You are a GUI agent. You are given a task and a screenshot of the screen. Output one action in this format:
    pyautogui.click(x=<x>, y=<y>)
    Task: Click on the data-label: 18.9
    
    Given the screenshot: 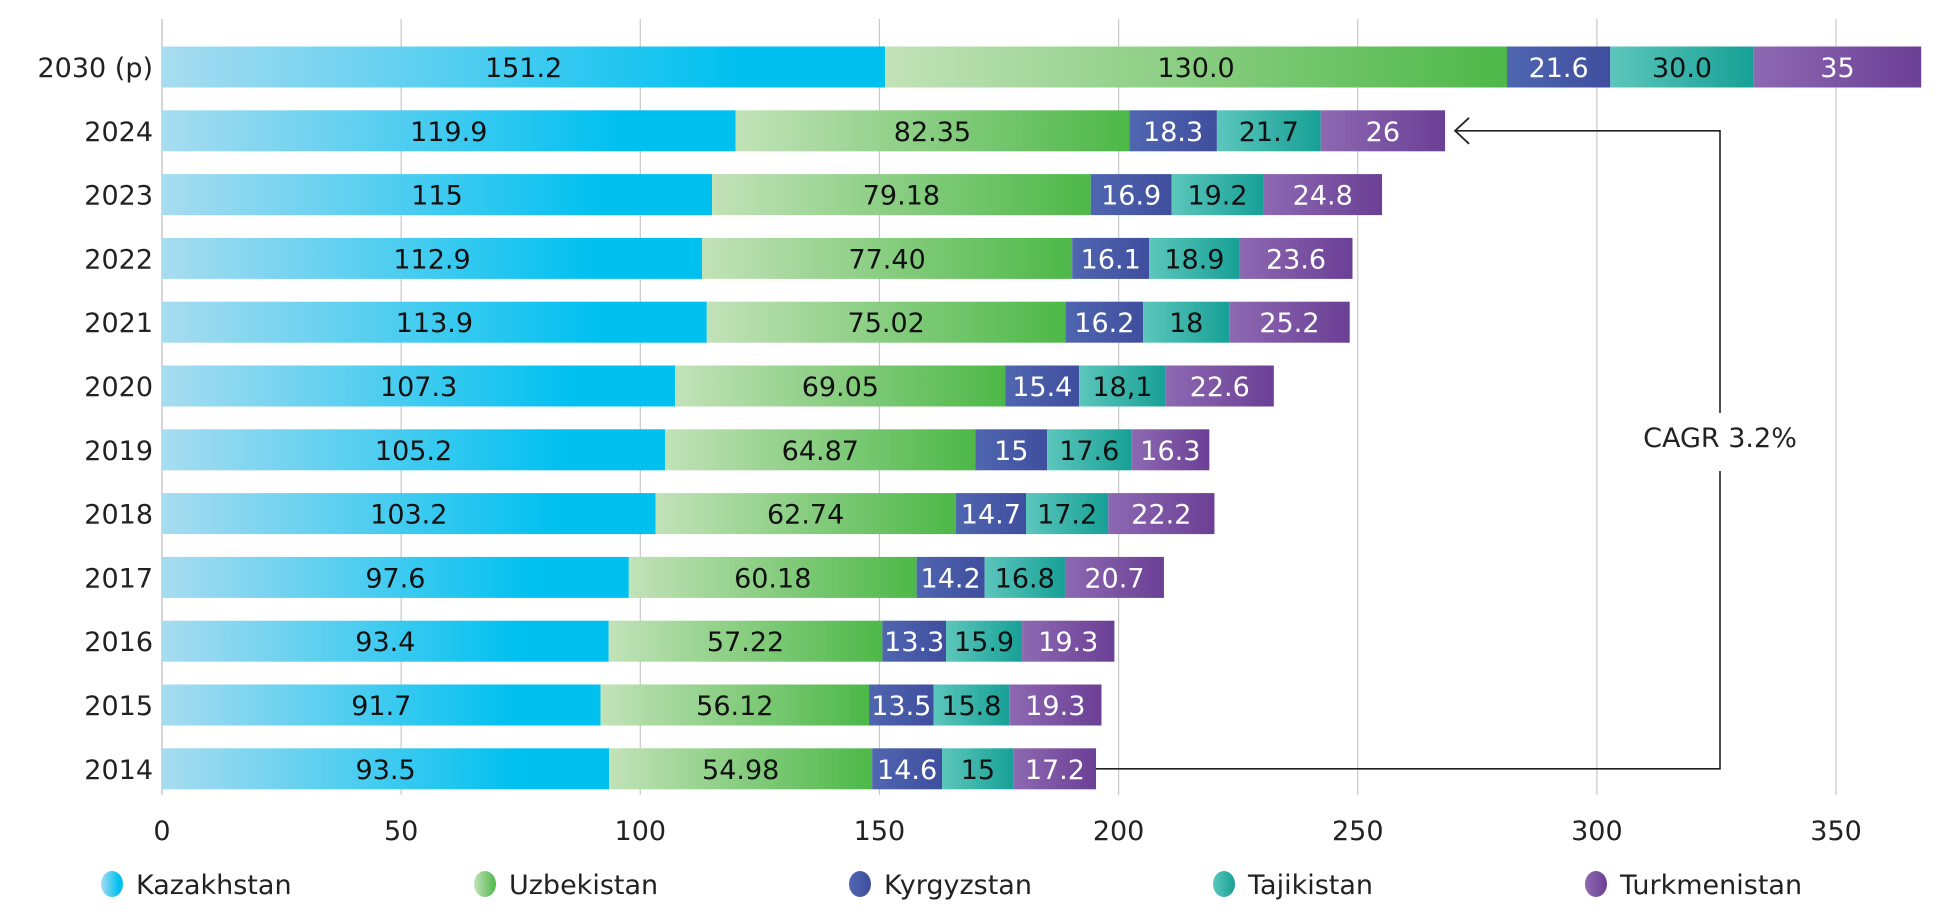 What is the action you would take?
    pyautogui.click(x=1194, y=259)
    